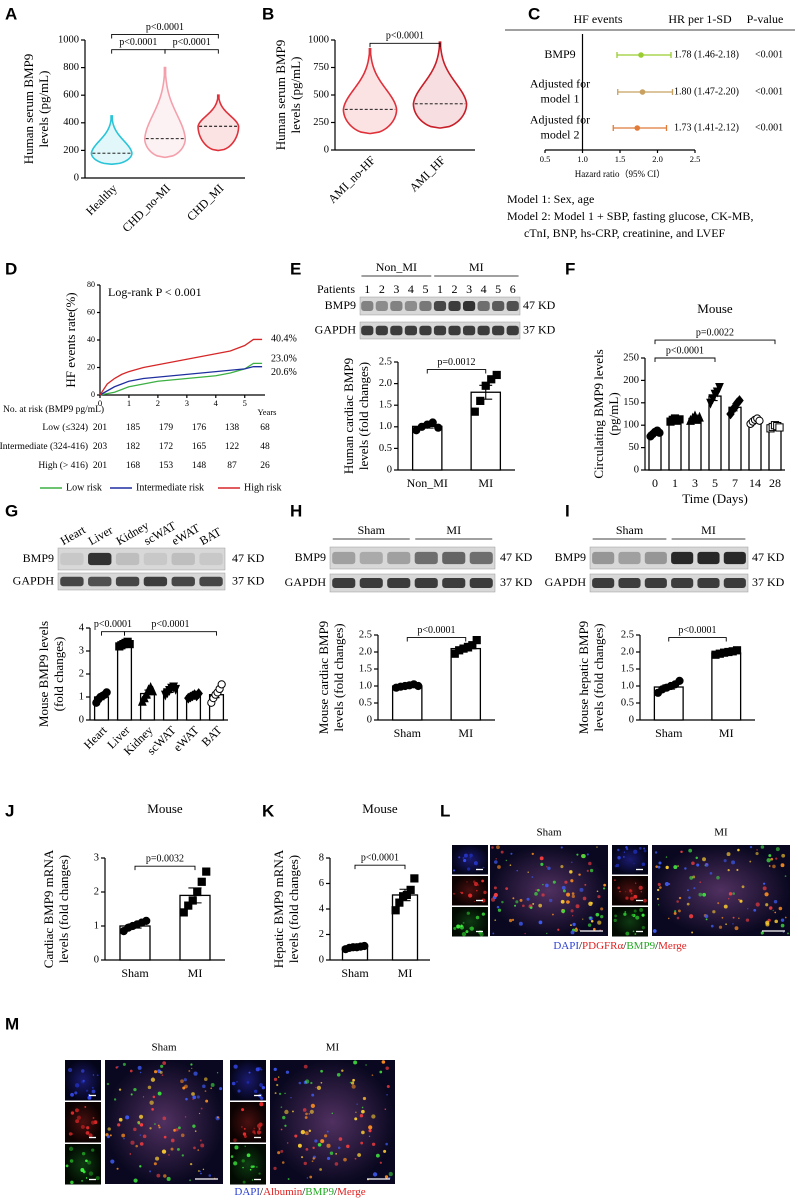  I want to click on risk-count: 168, so click(133, 466).